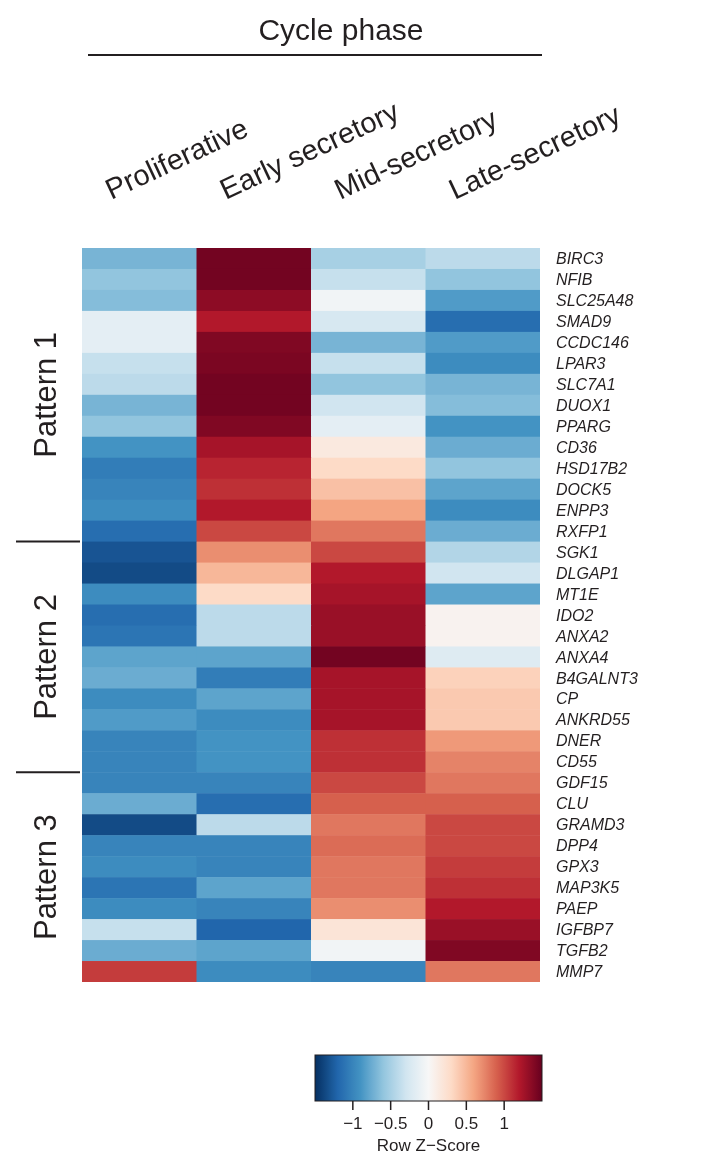  I want to click on y-tick-label: DPP4, so click(577, 846).